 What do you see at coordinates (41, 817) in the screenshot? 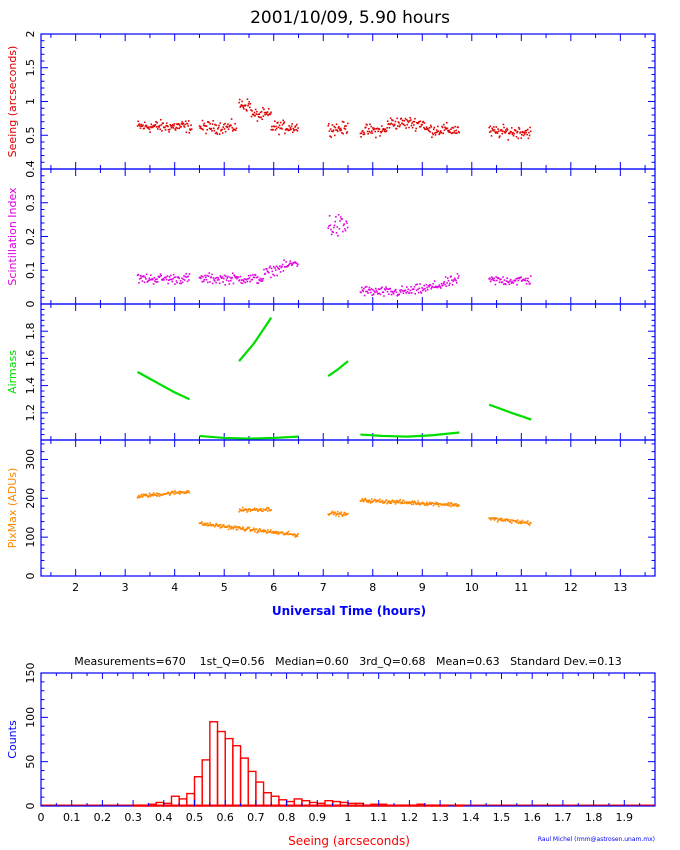
I see `histogram-x-tick-label: 0` at bounding box center [41, 817].